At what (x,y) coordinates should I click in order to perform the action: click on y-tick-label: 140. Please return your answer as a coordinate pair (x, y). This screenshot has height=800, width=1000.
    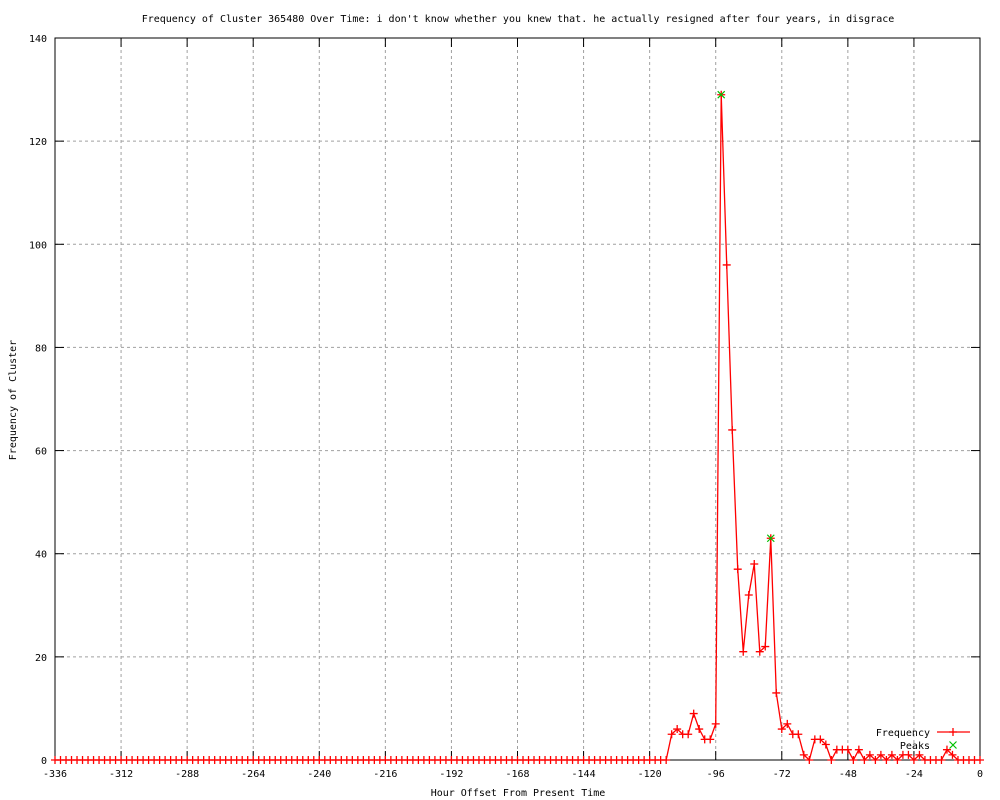
    Looking at the image, I should click on (38, 39).